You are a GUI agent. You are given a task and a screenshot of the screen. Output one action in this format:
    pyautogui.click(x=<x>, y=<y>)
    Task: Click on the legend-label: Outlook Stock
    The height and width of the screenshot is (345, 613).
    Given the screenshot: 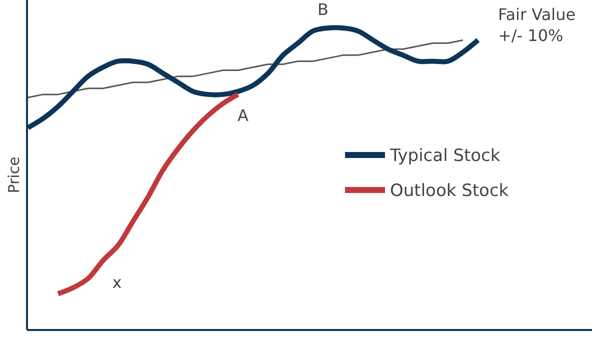 What is the action you would take?
    pyautogui.click(x=449, y=191)
    